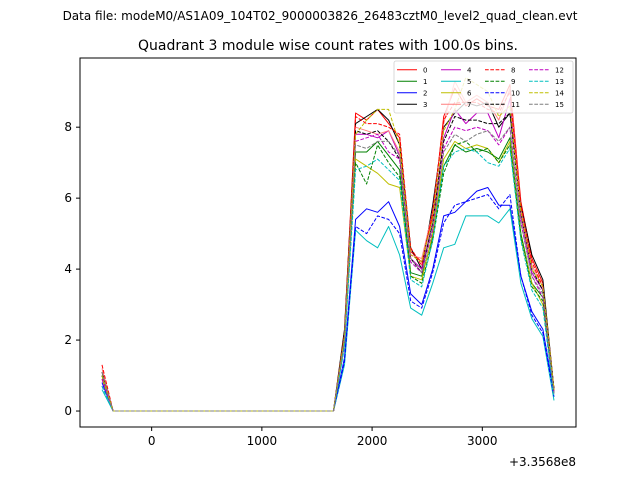 Image resolution: width=640 pixels, height=480 pixels. What do you see at coordinates (559, 93) in the screenshot?
I see `legend-label-14: 14` at bounding box center [559, 93].